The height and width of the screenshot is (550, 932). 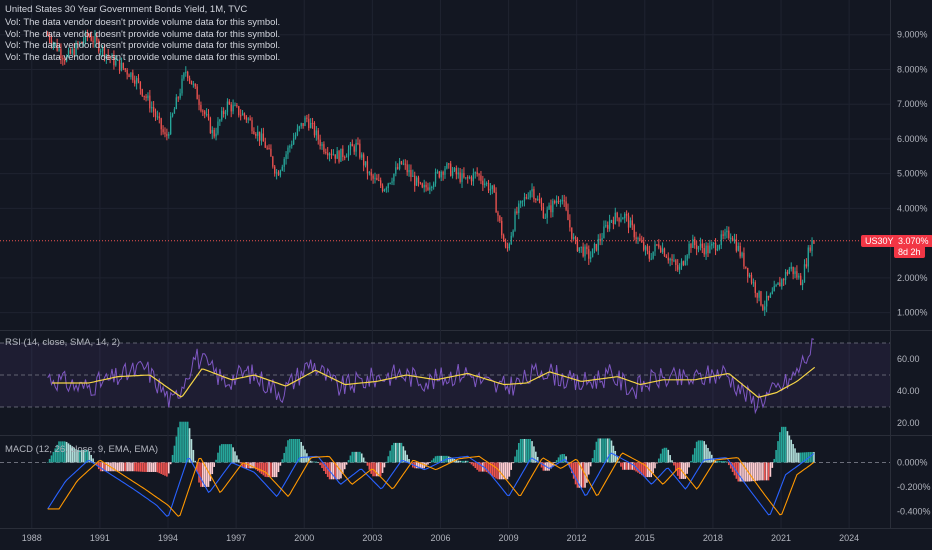 I want to click on time-tick-label: 2024, so click(x=849, y=538).